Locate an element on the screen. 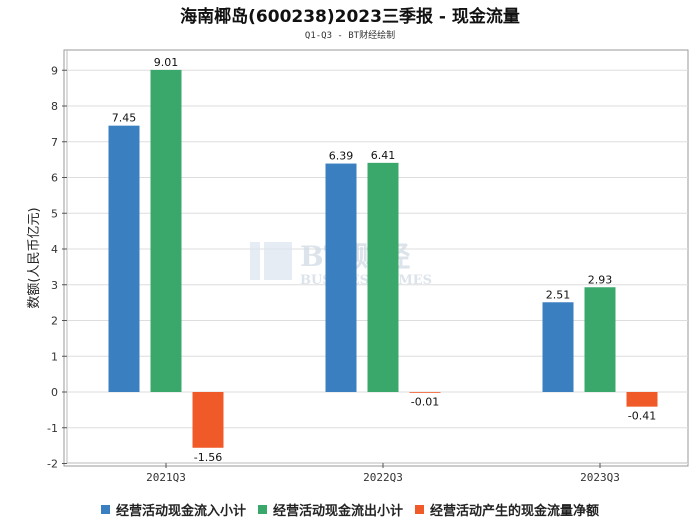 The image size is (700, 524). y-tick-label: 9 is located at coordinates (54, 70).